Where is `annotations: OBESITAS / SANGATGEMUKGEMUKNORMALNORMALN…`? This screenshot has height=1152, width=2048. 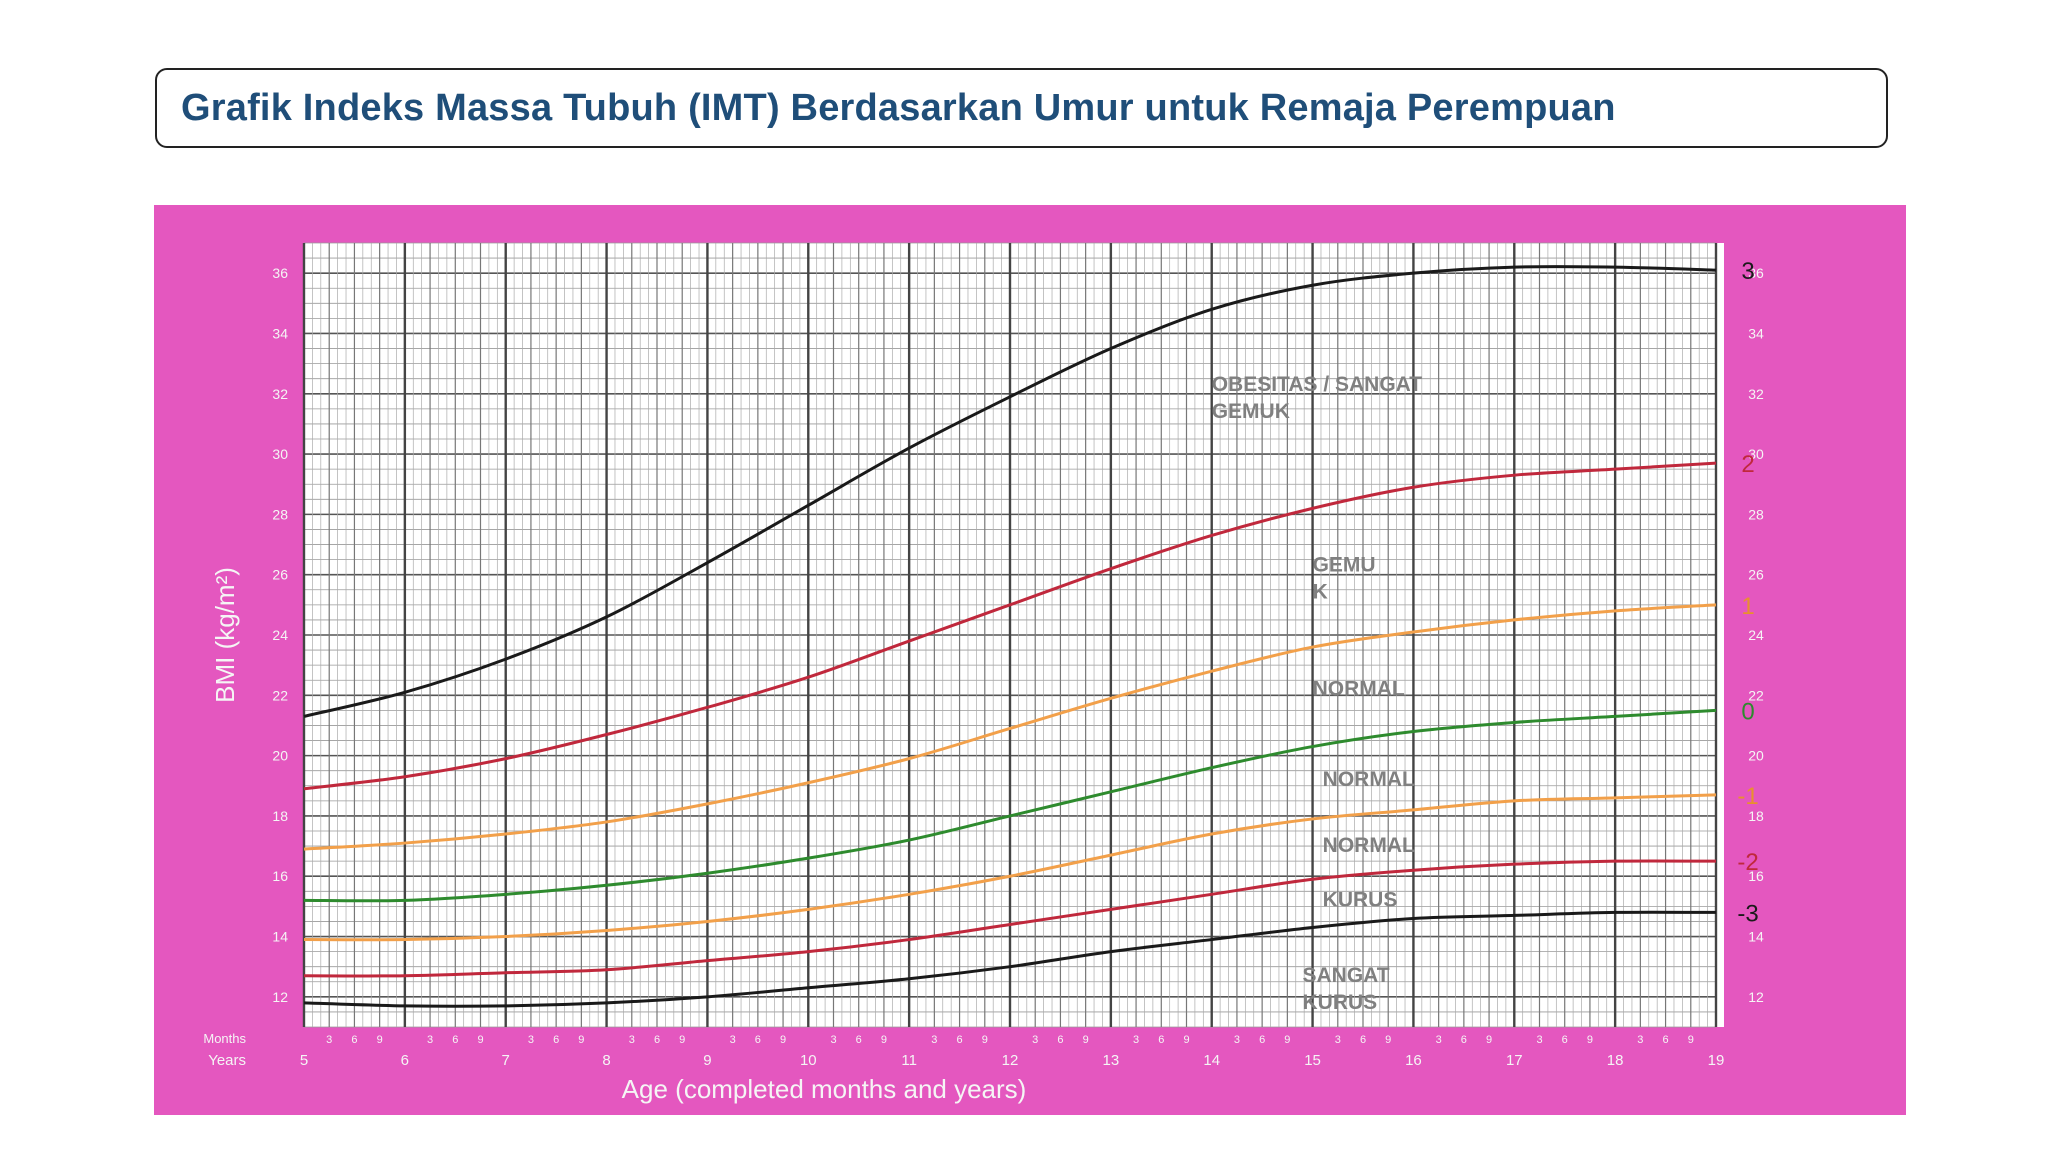
annotations: OBESITAS / SANGATGEMUKGEMUKNORMALNORMALN… is located at coordinates (1317, 693).